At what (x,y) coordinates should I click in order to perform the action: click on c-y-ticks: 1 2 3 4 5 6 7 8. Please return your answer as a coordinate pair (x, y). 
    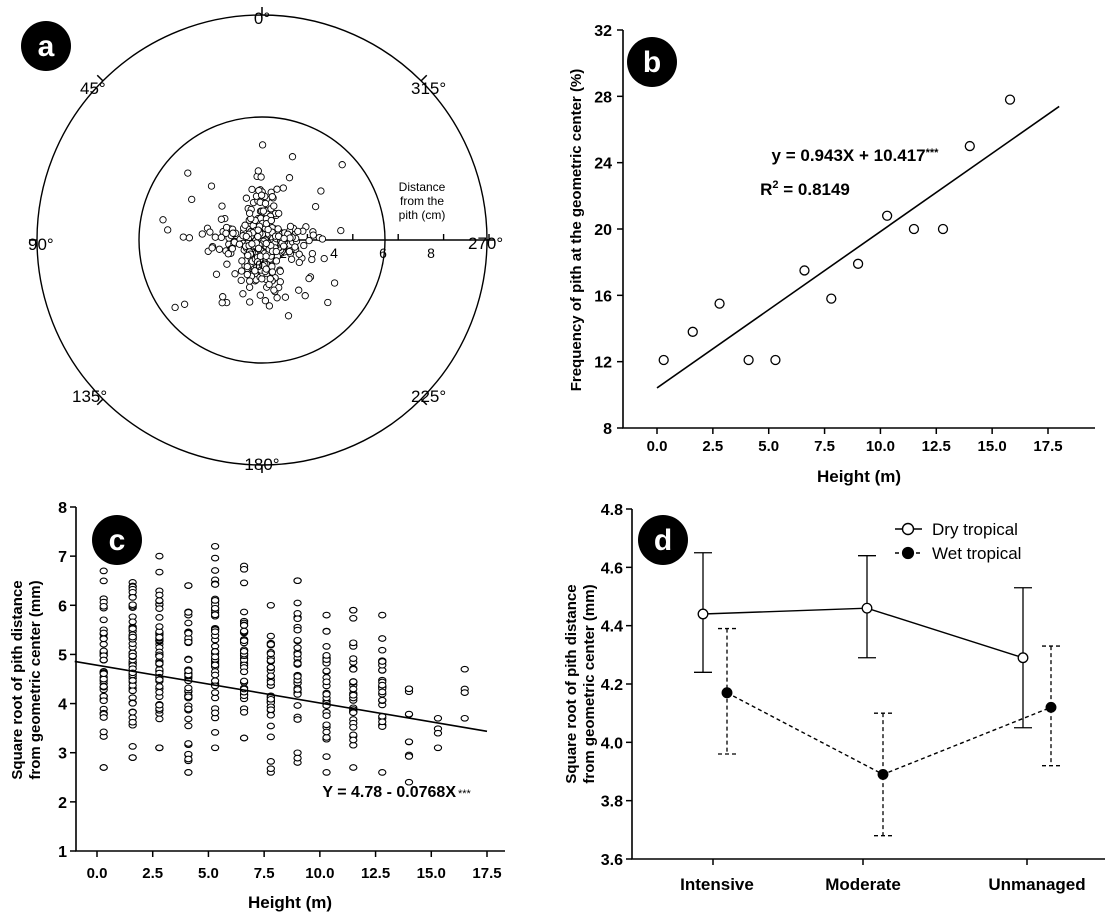
    Looking at the image, I should click on (67, 680).